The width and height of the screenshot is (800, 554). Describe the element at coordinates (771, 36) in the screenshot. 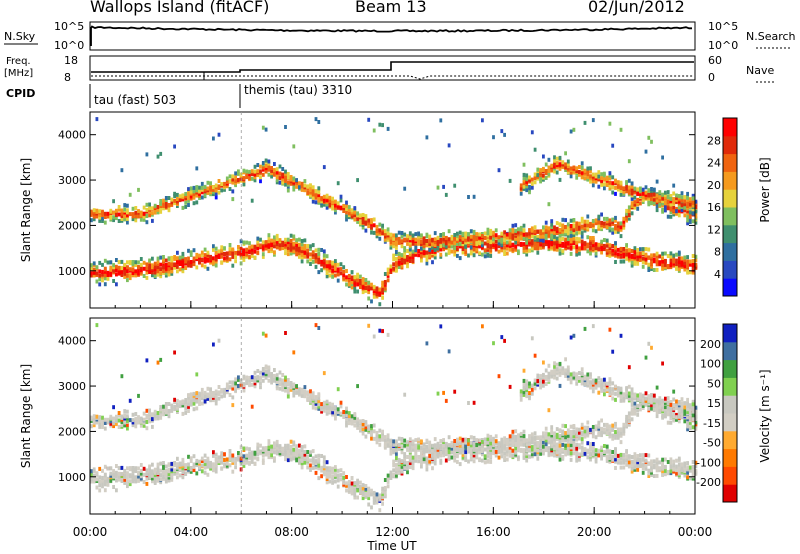

I see `nsearch-label: N.Search` at that location.